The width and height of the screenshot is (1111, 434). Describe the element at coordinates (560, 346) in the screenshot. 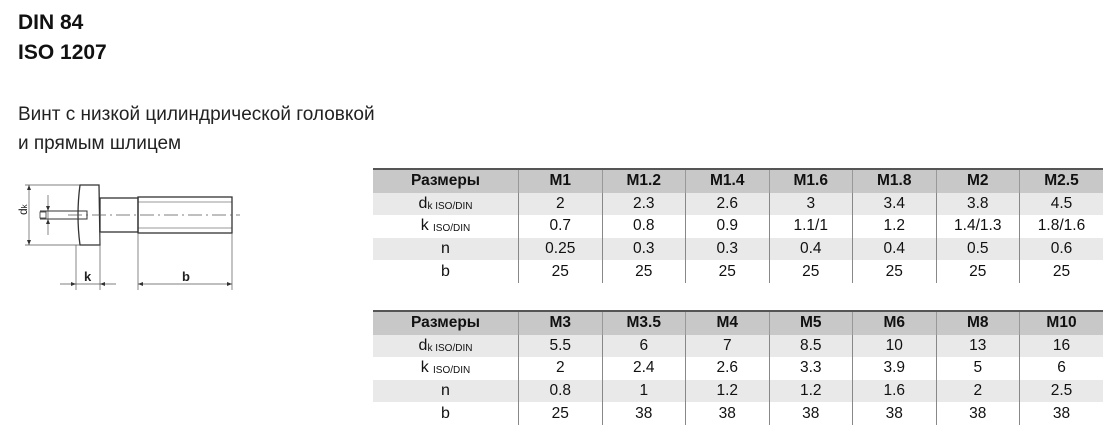

I see `value-cell: 5.5` at that location.